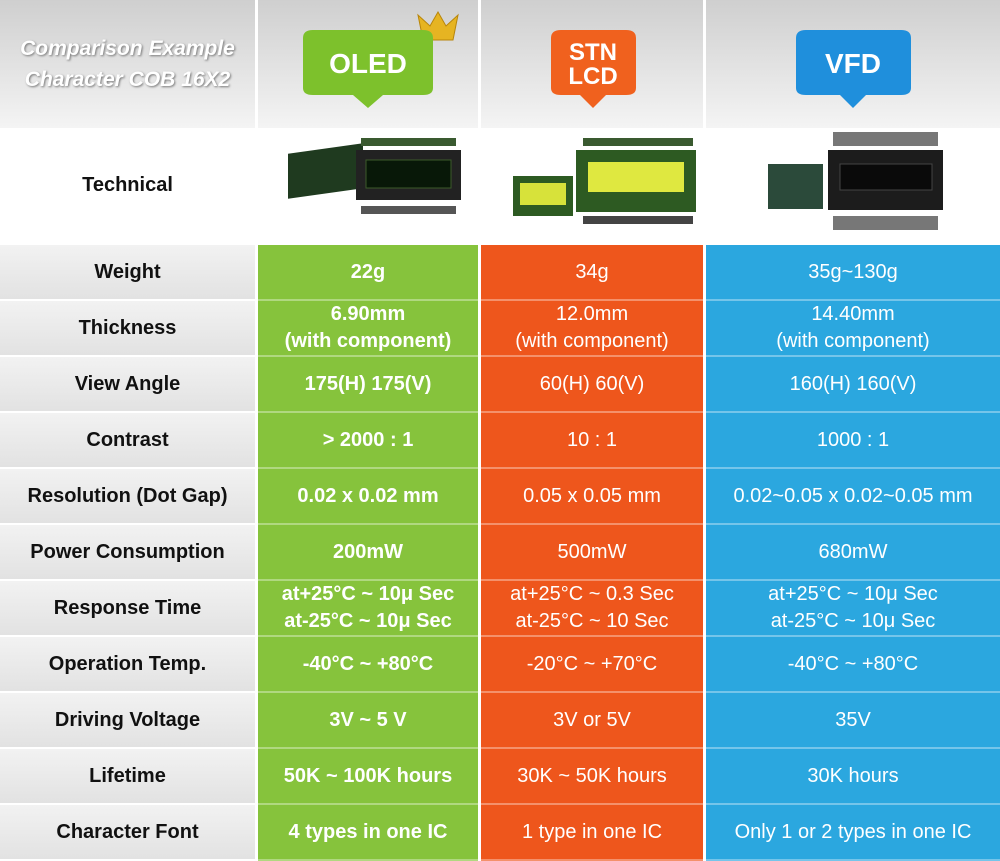 The height and width of the screenshot is (861, 1000). I want to click on column-name: OLED, so click(368, 63).